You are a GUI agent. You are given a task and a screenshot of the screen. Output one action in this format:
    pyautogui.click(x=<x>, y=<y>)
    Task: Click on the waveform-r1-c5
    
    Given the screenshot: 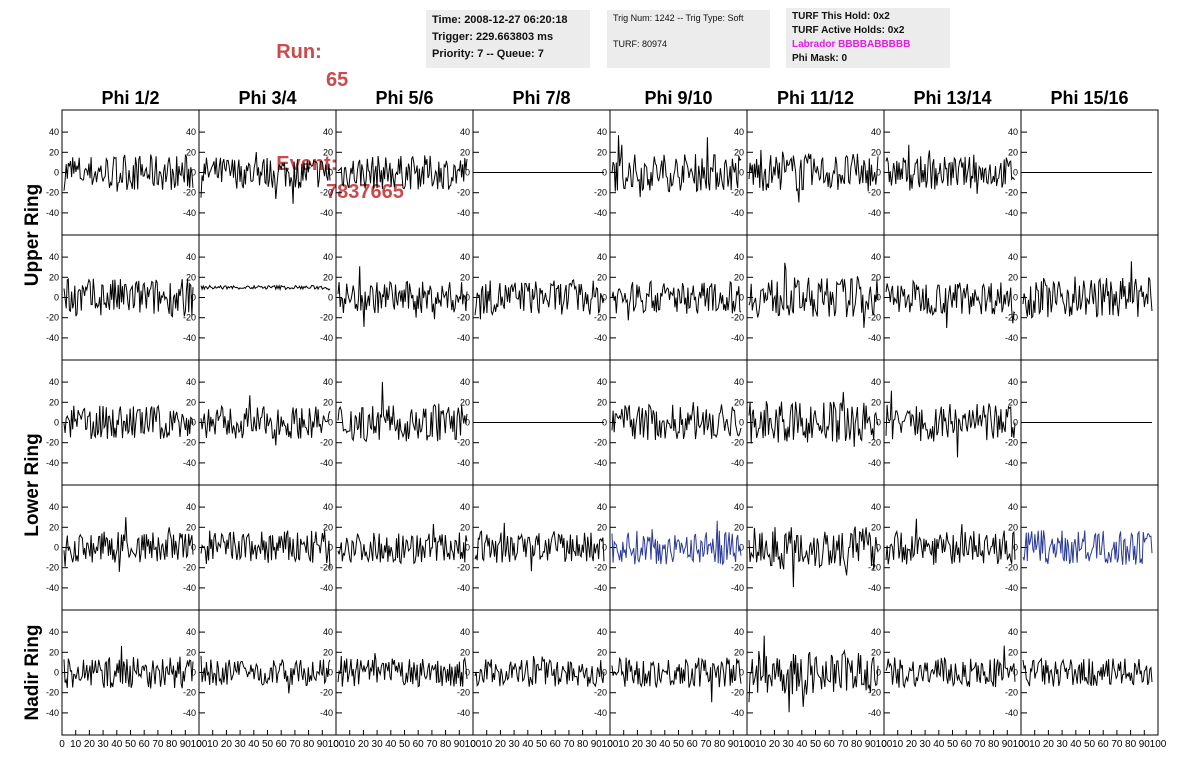 What is the action you would take?
    pyautogui.click(x=676, y=166)
    